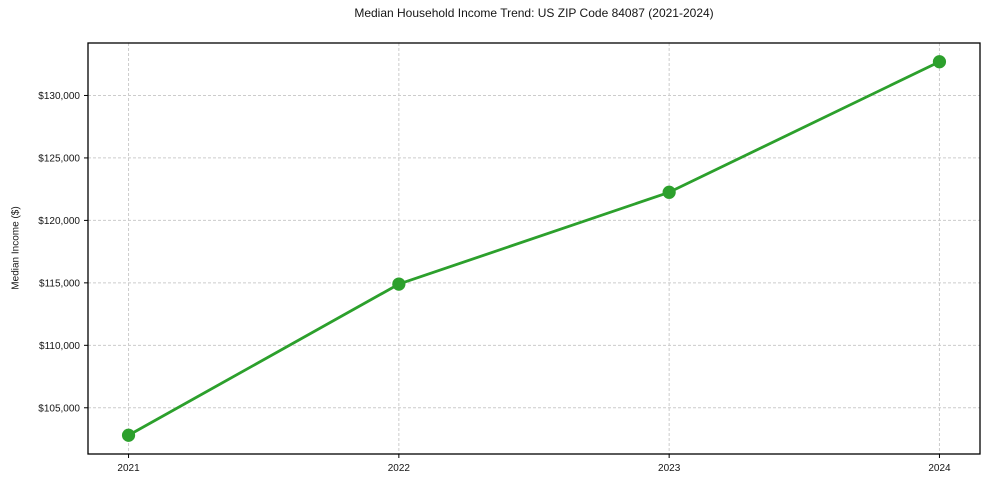 This screenshot has width=989, height=490. I want to click on y-tick-label: $125,000, so click(59, 158).